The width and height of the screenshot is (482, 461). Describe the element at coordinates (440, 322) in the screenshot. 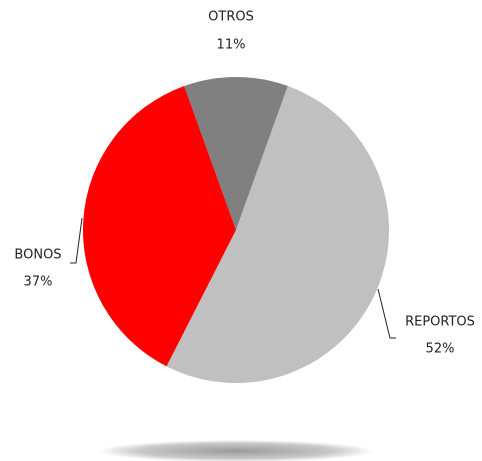

I see `slice-label: REPORTOS` at that location.